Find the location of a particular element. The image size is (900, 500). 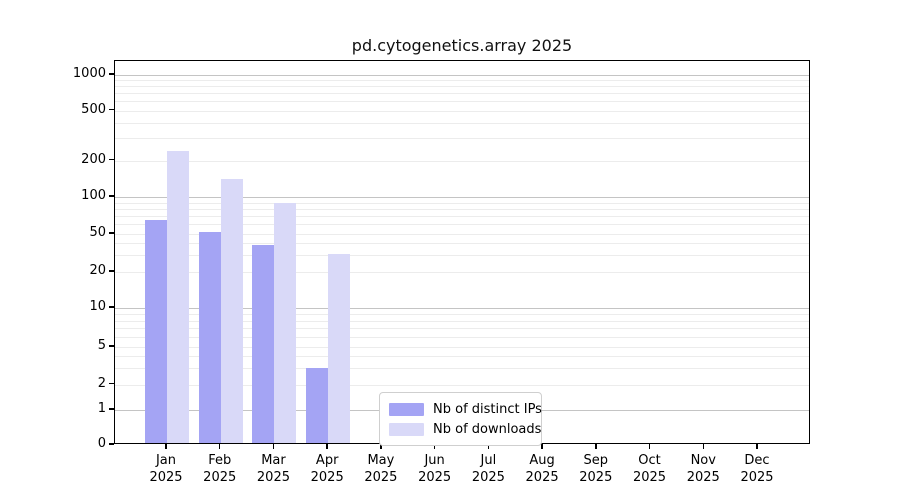

y-tick-label: 1000 is located at coordinates (89, 73).